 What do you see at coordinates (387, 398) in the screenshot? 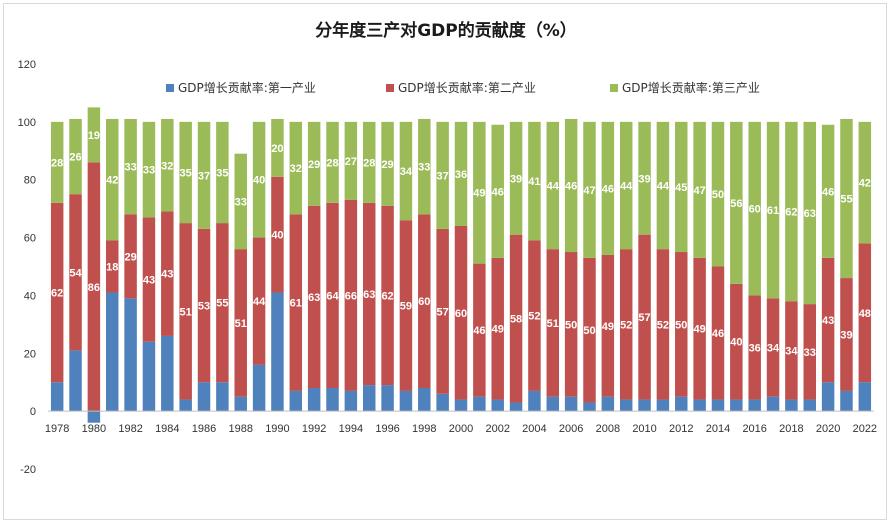
I see `bar-primary-1996` at bounding box center [387, 398].